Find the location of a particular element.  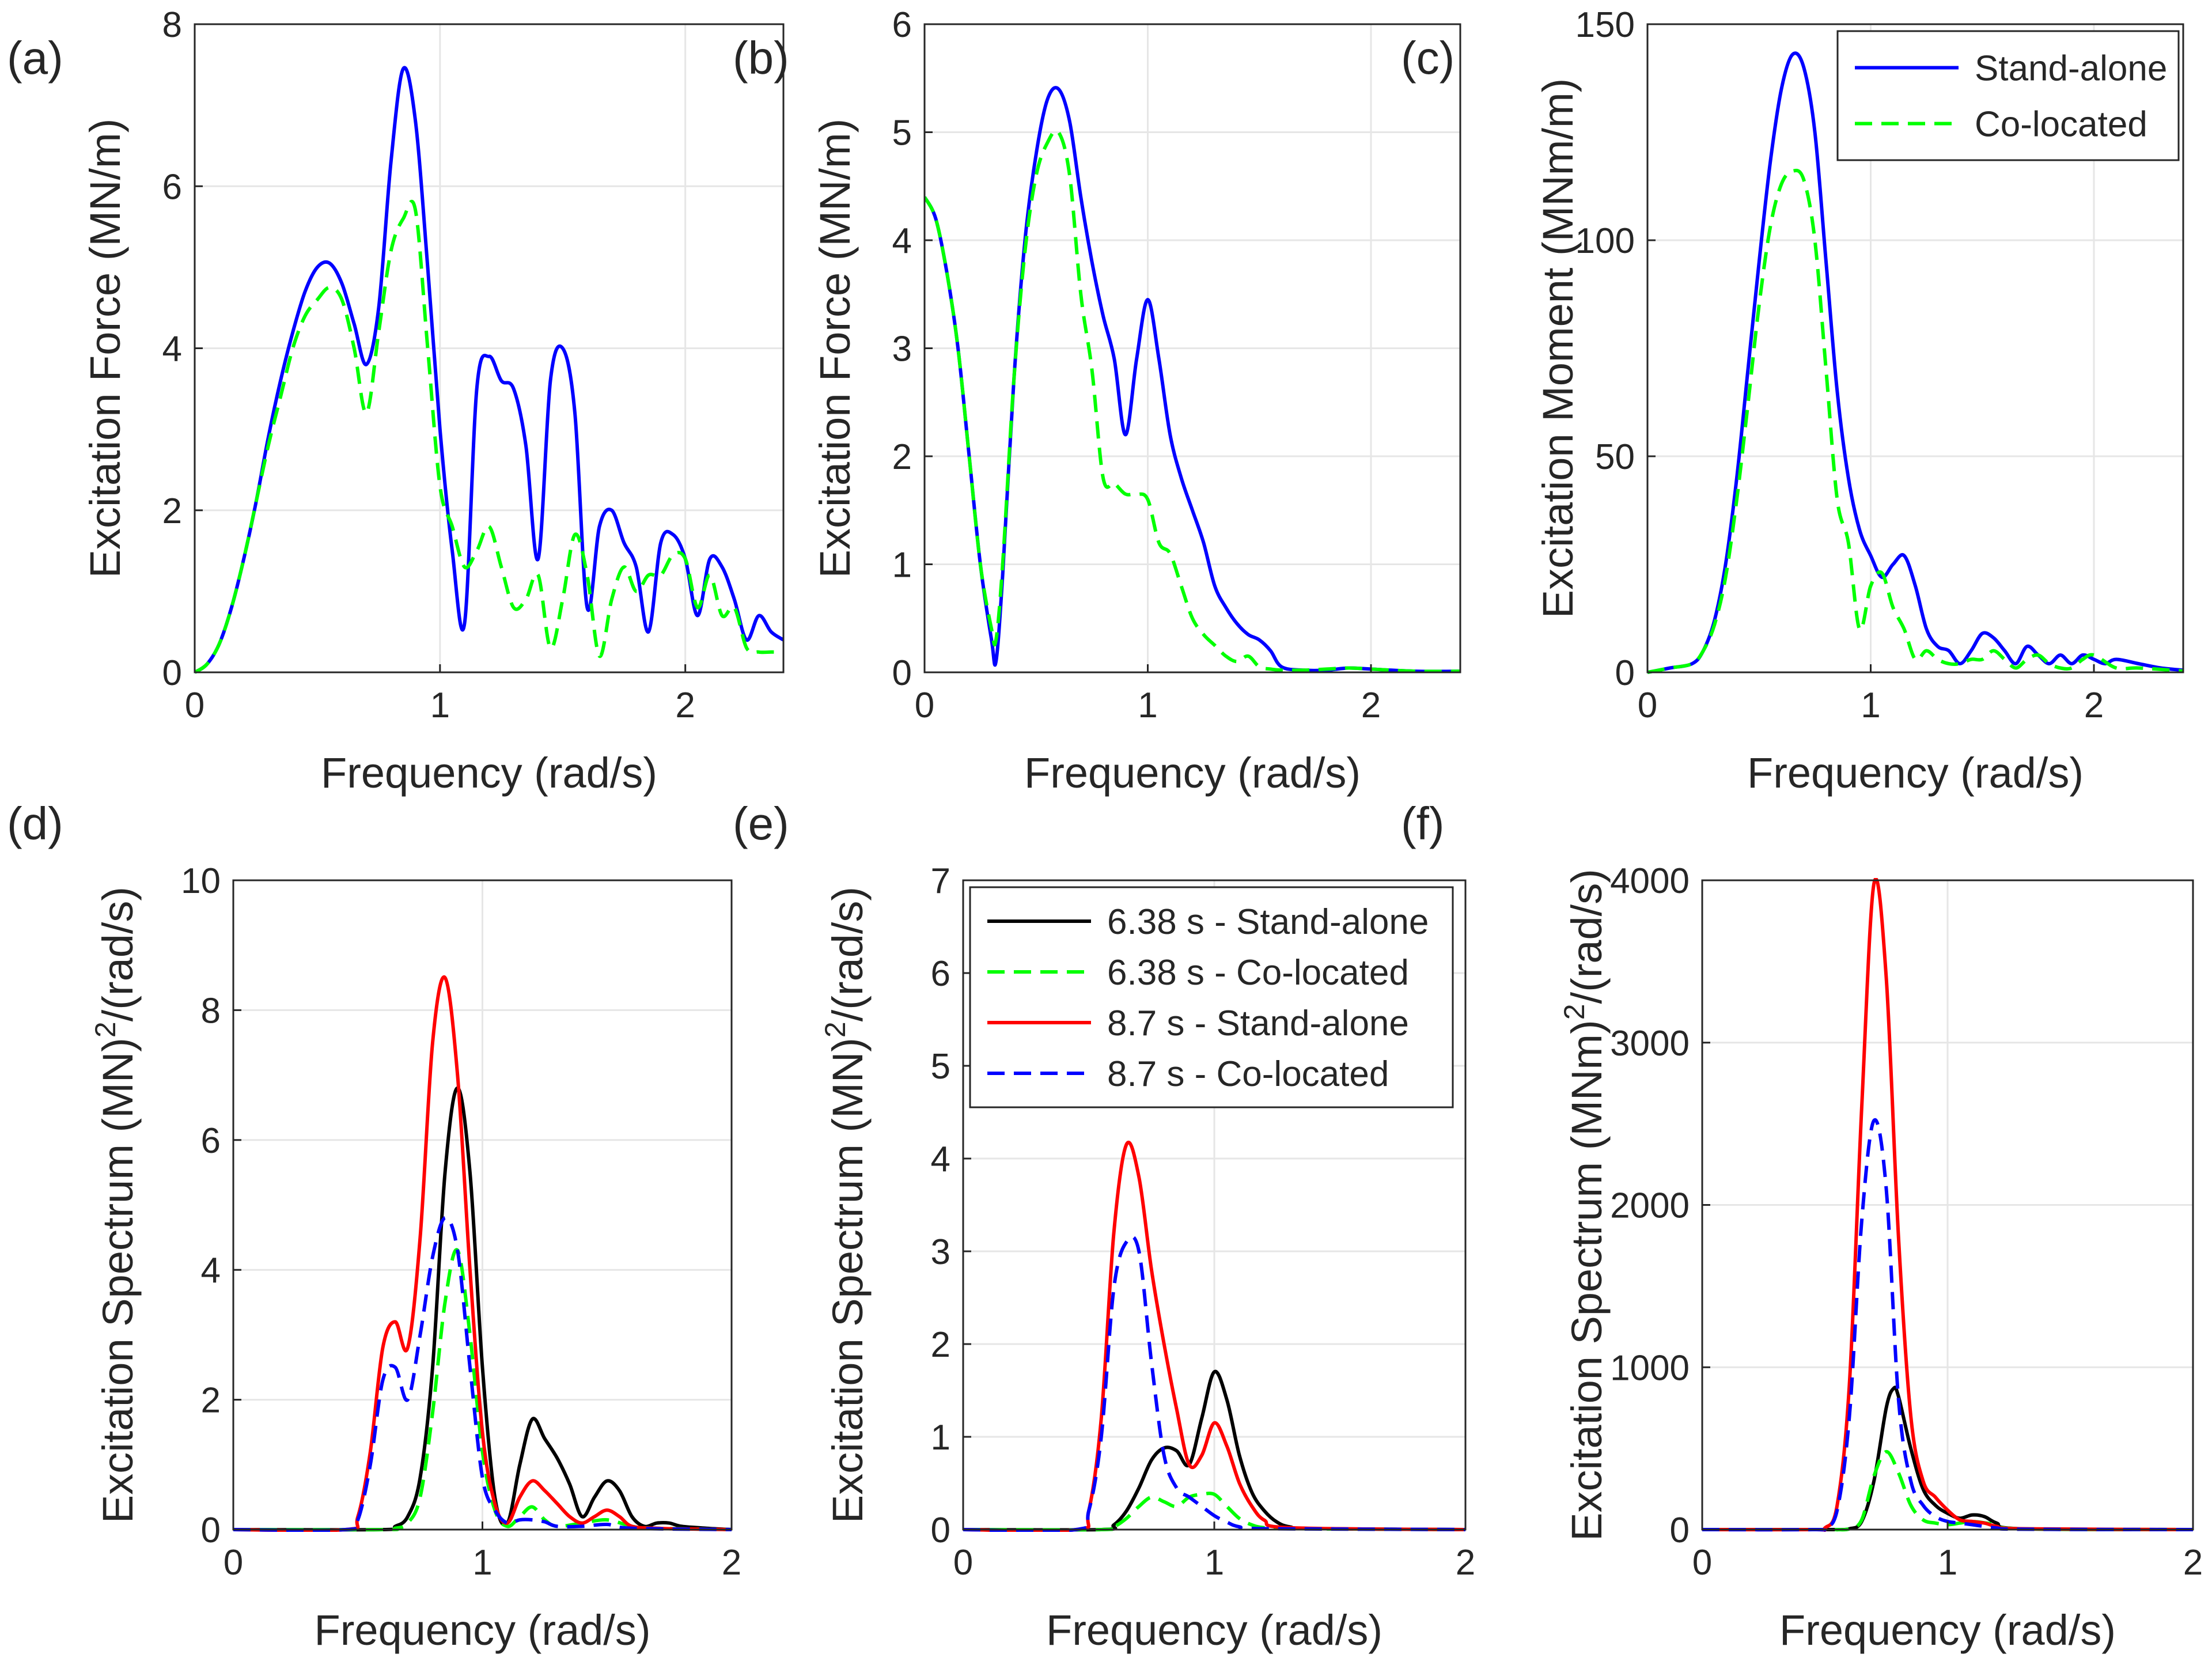

y-tick-label: 1000 is located at coordinates (1650, 1368).